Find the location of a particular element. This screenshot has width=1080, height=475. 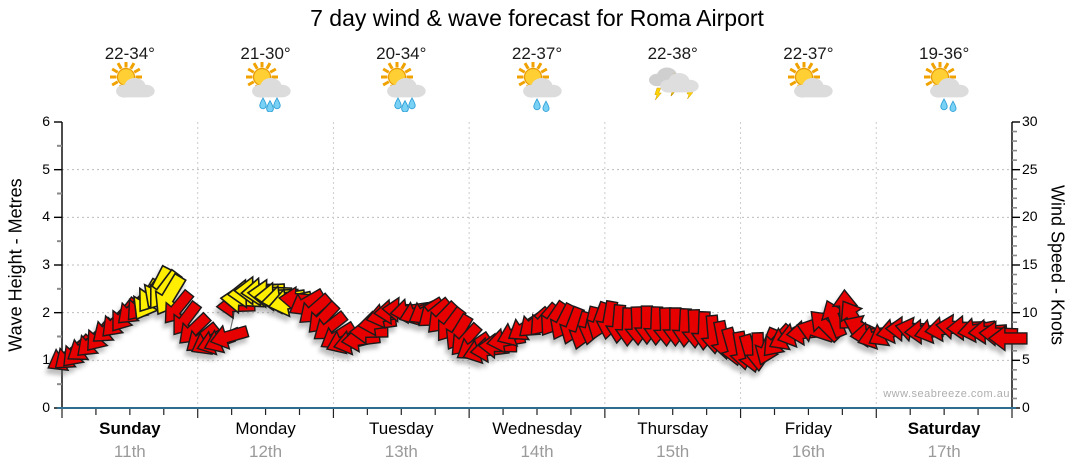

left-axis-tick-label: 6 is located at coordinates (46, 121).